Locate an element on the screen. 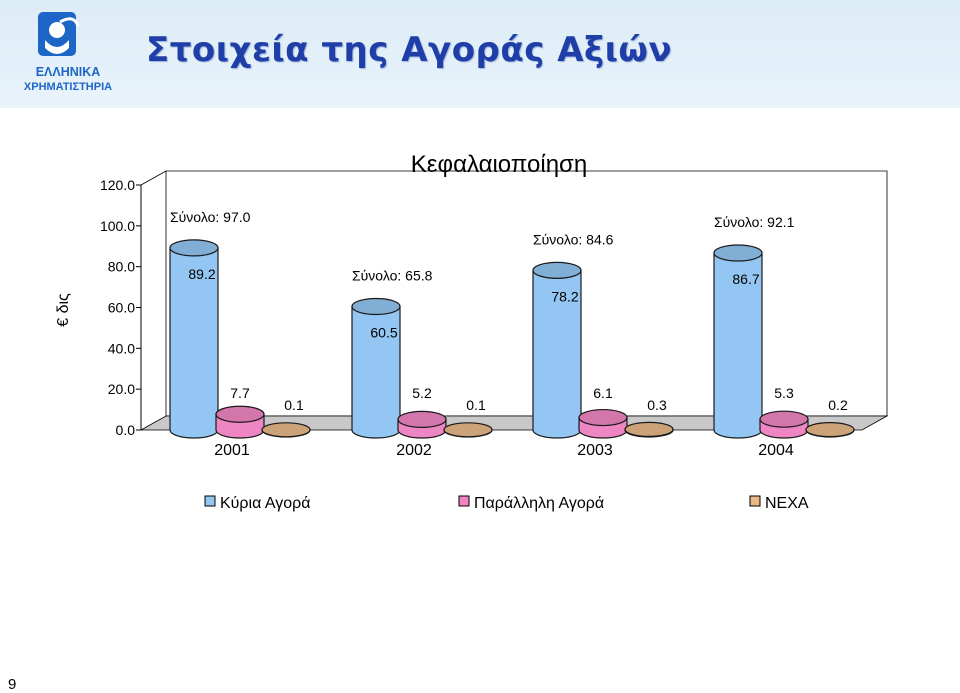 Image resolution: width=960 pixels, height=693 pixels. data-label-main: 89.2 is located at coordinates (201, 274).